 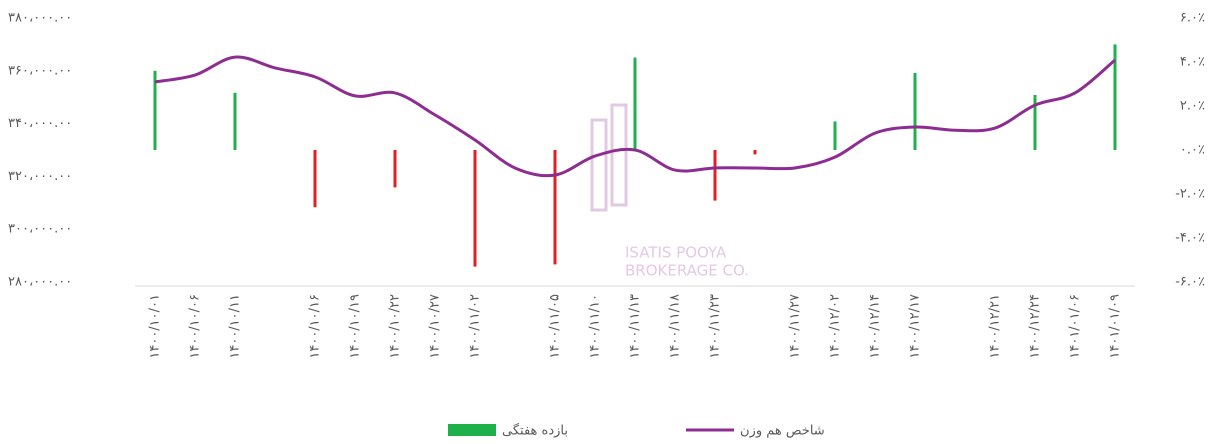 What do you see at coordinates (355, 326) in the screenshot?
I see `x-tick-label: ۱۴۰۰/۱۰/۱۹` at bounding box center [355, 326].